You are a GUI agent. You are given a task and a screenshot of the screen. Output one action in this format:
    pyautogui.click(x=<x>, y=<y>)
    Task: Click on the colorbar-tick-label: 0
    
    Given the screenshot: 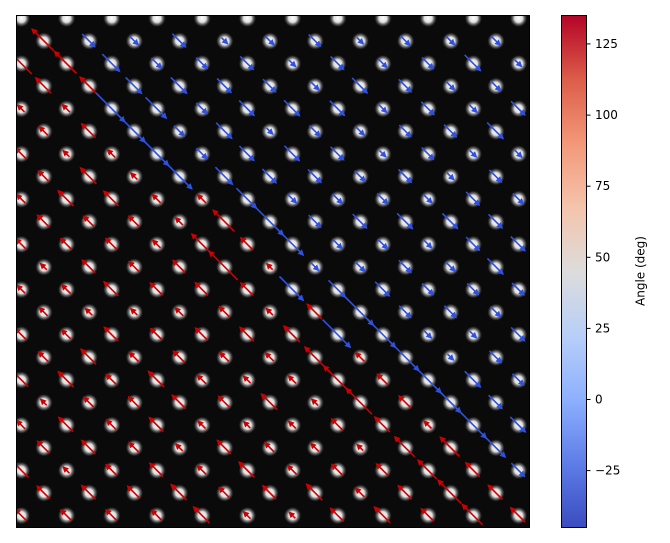 What is the action you would take?
    pyautogui.click(x=599, y=400)
    